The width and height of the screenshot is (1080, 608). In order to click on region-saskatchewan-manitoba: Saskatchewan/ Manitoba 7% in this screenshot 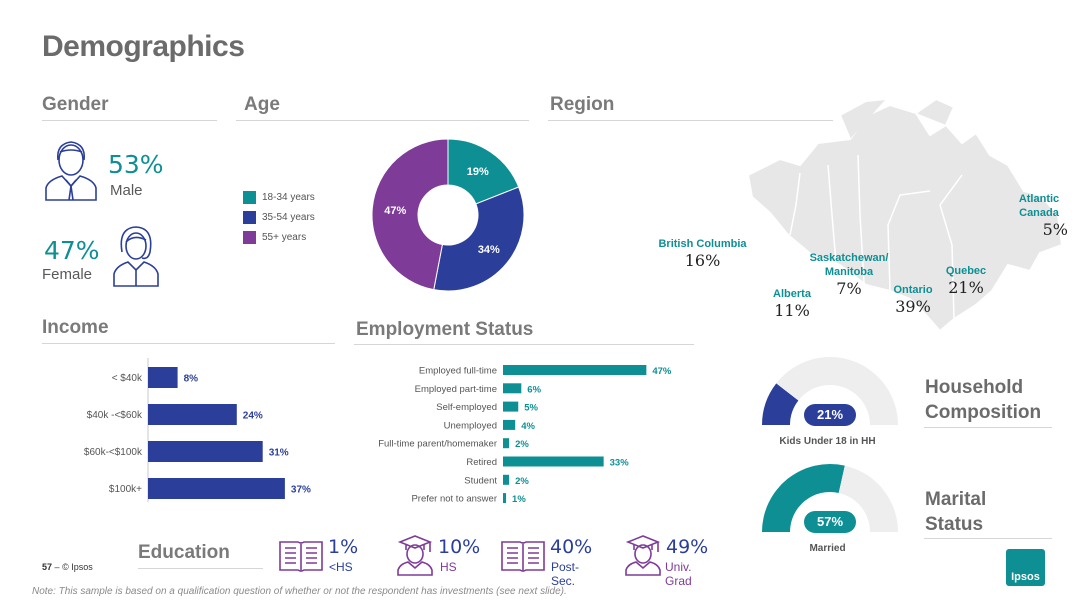, I will do `click(849, 274)`.